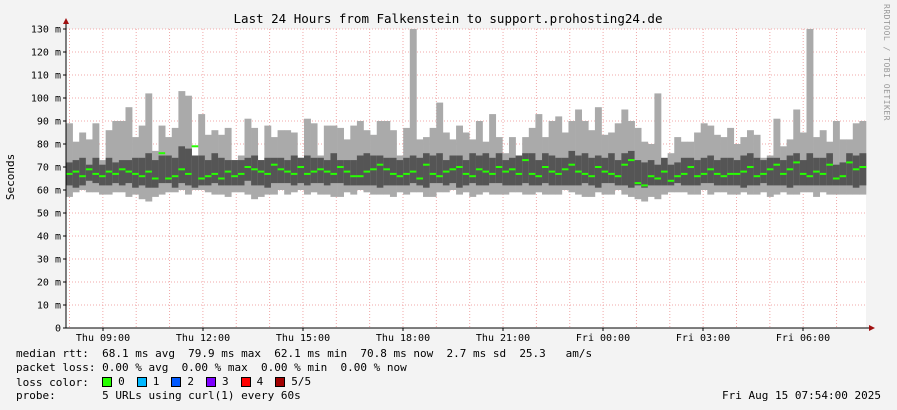  I want to click on y-tick-label: 50 m, so click(49, 214).